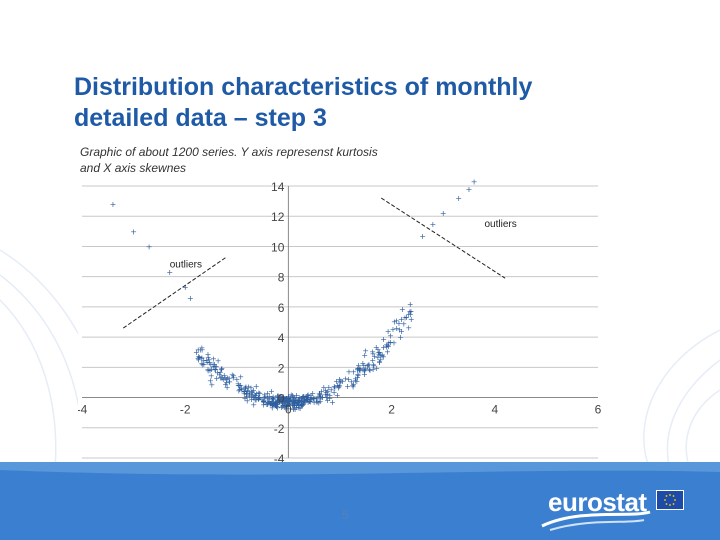  I want to click on x-tick-label: 4, so click(494, 410).